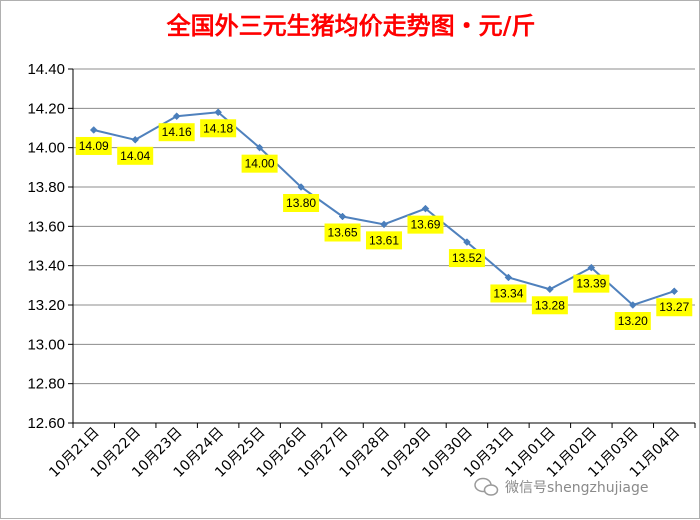  I want to click on data-label: 13.69, so click(425, 225).